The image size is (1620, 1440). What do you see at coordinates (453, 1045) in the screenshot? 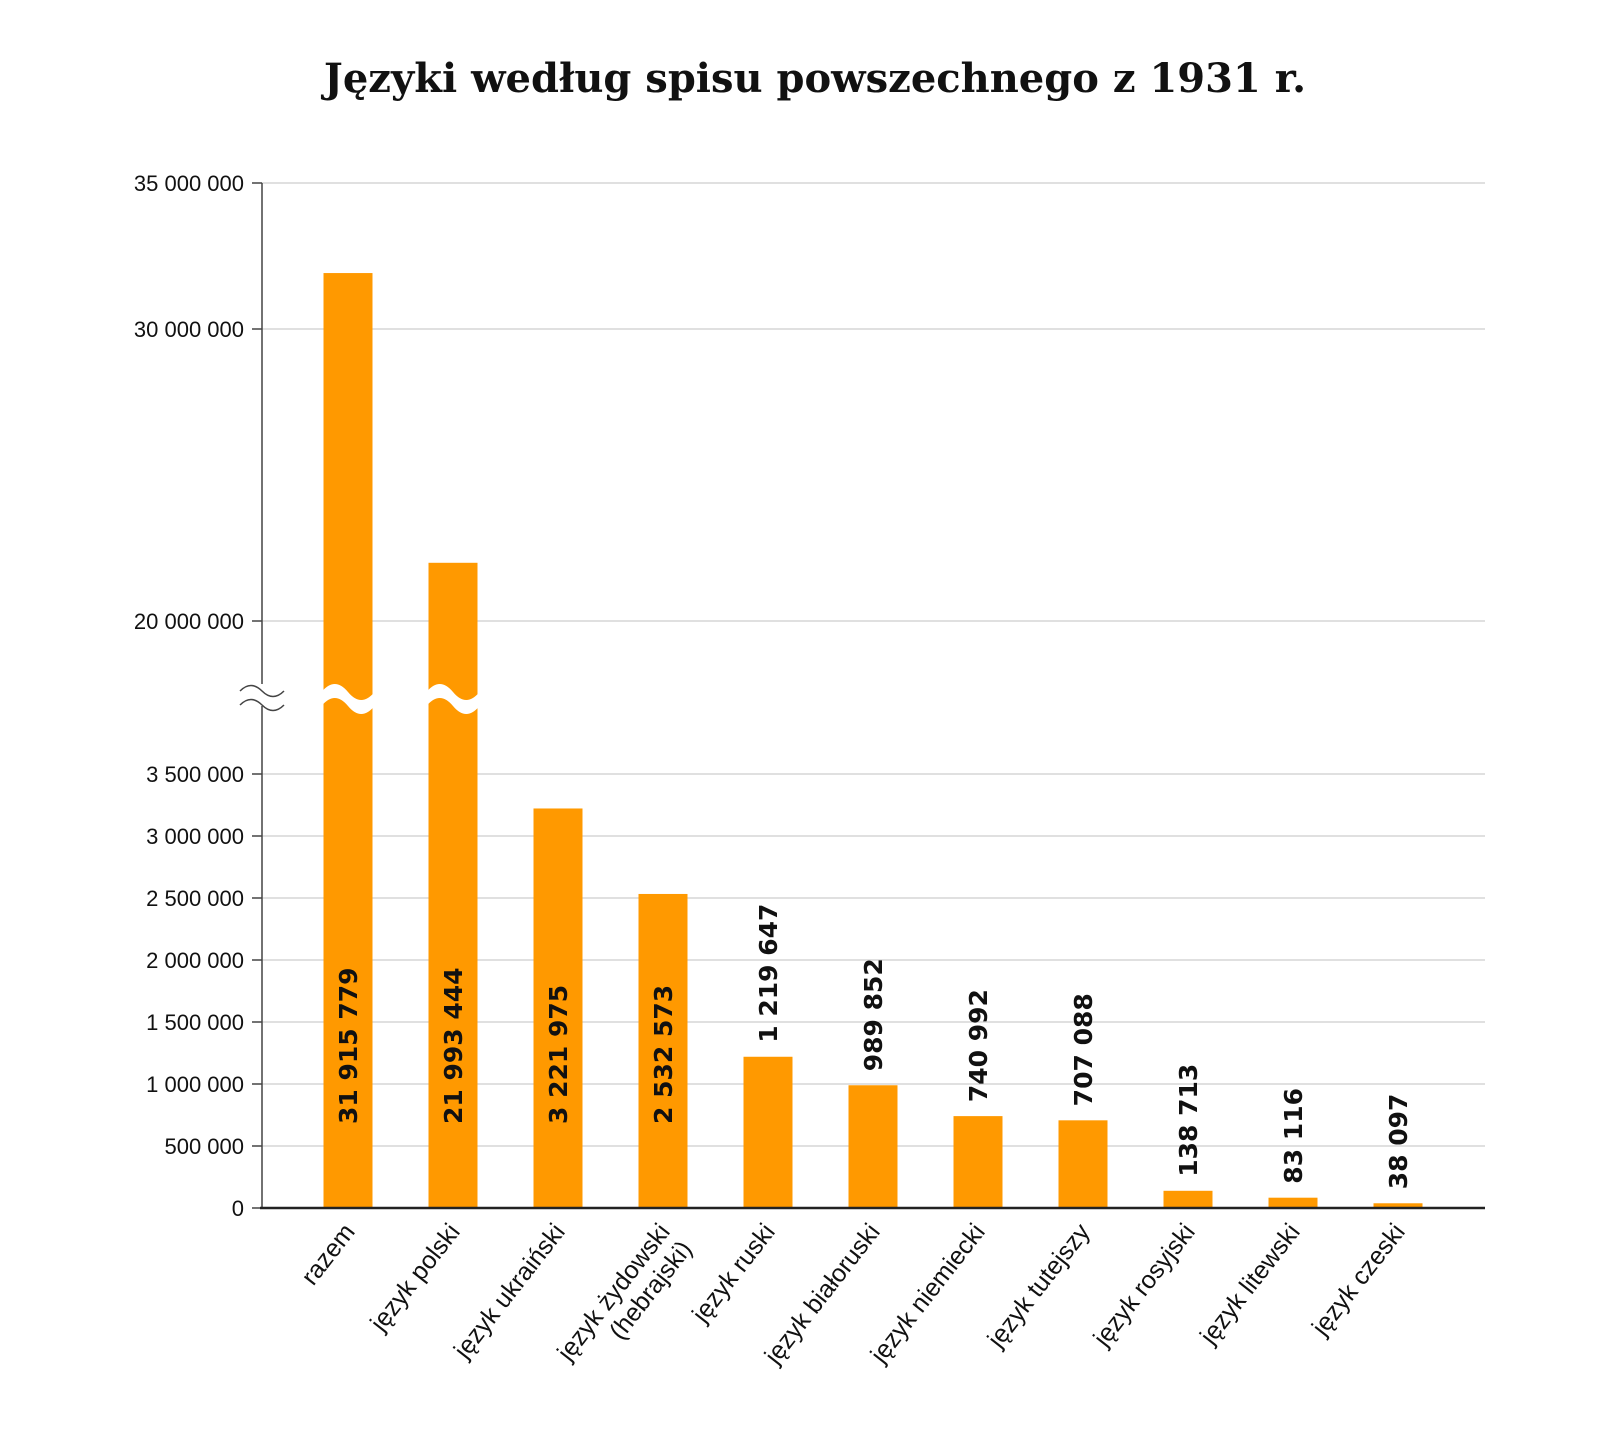
I see `value-label: 21 993 444` at bounding box center [453, 1045].